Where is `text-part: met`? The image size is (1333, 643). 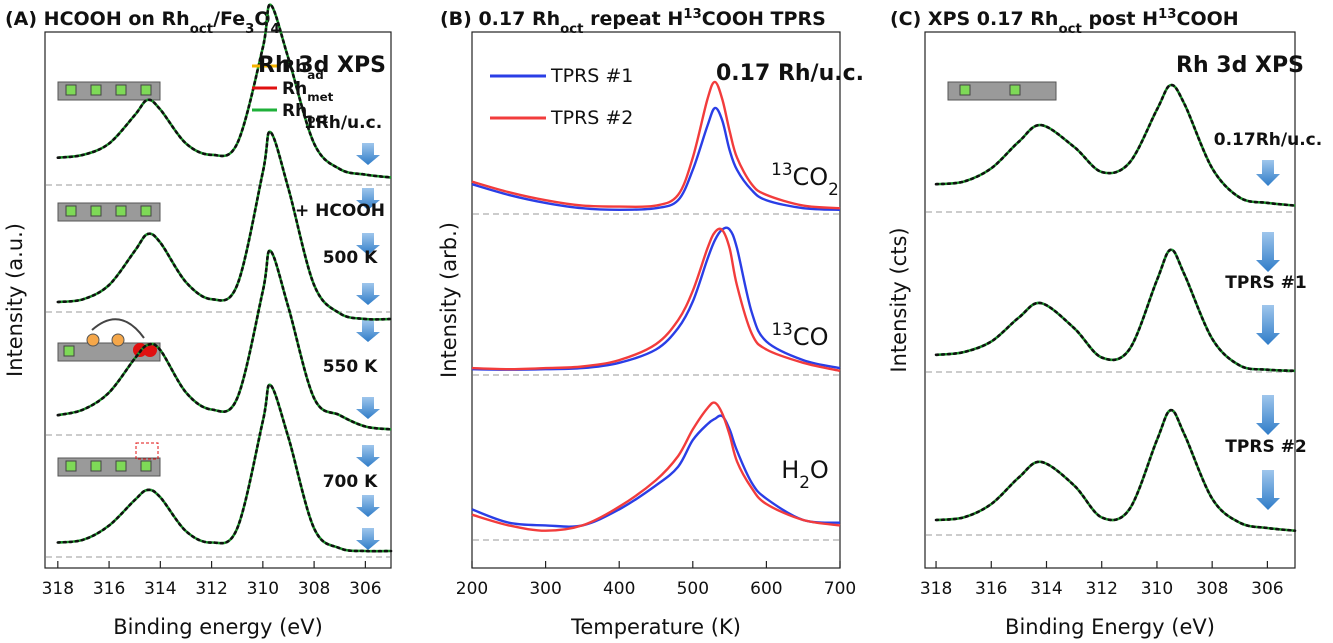
text-part: met is located at coordinates (320, 97).